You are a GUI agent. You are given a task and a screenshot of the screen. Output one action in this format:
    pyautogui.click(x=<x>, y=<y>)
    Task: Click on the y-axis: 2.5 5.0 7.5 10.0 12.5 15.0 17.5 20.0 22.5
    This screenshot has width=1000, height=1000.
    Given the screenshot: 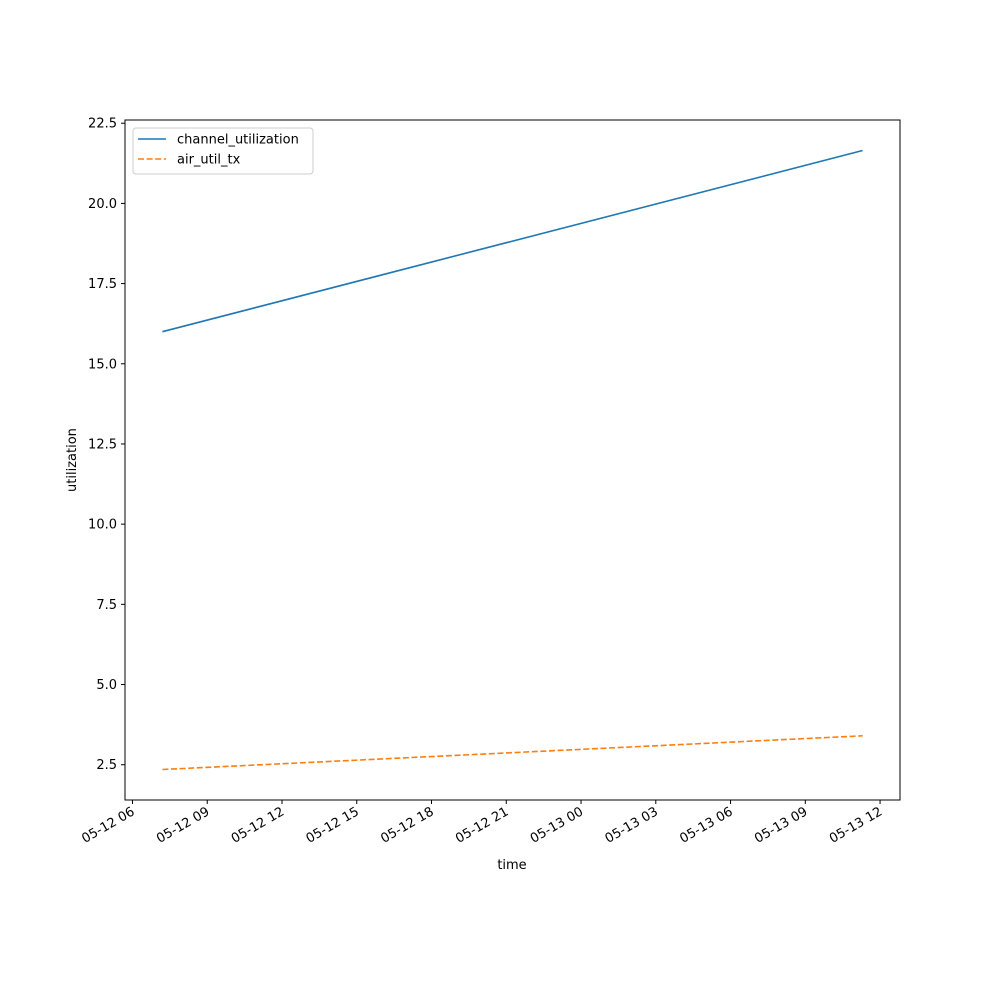 What is the action you would take?
    pyautogui.click(x=106, y=445)
    